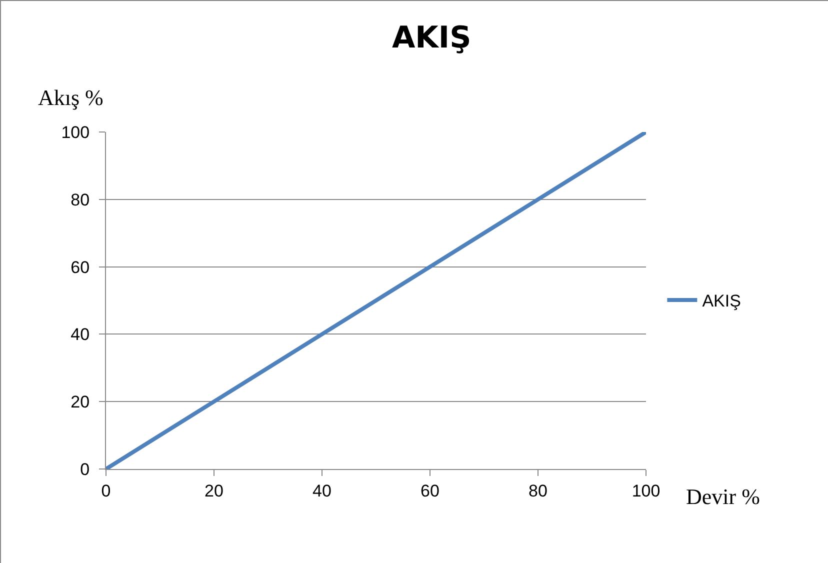  Describe the element at coordinates (538, 490) in the screenshot. I see `x-tick-label: 80` at that location.